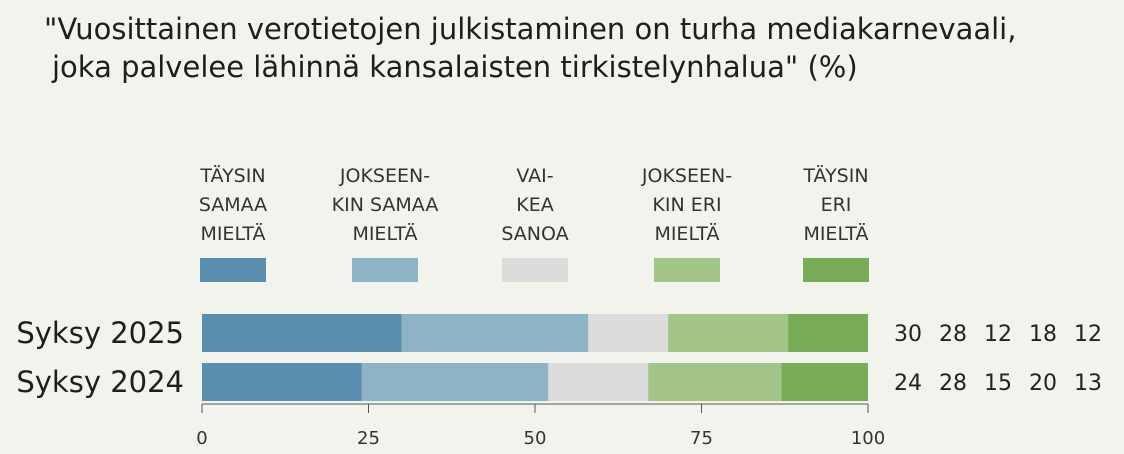 The height and width of the screenshot is (454, 1124). I want to click on x-tick-label-4: 75, so click(701, 438).